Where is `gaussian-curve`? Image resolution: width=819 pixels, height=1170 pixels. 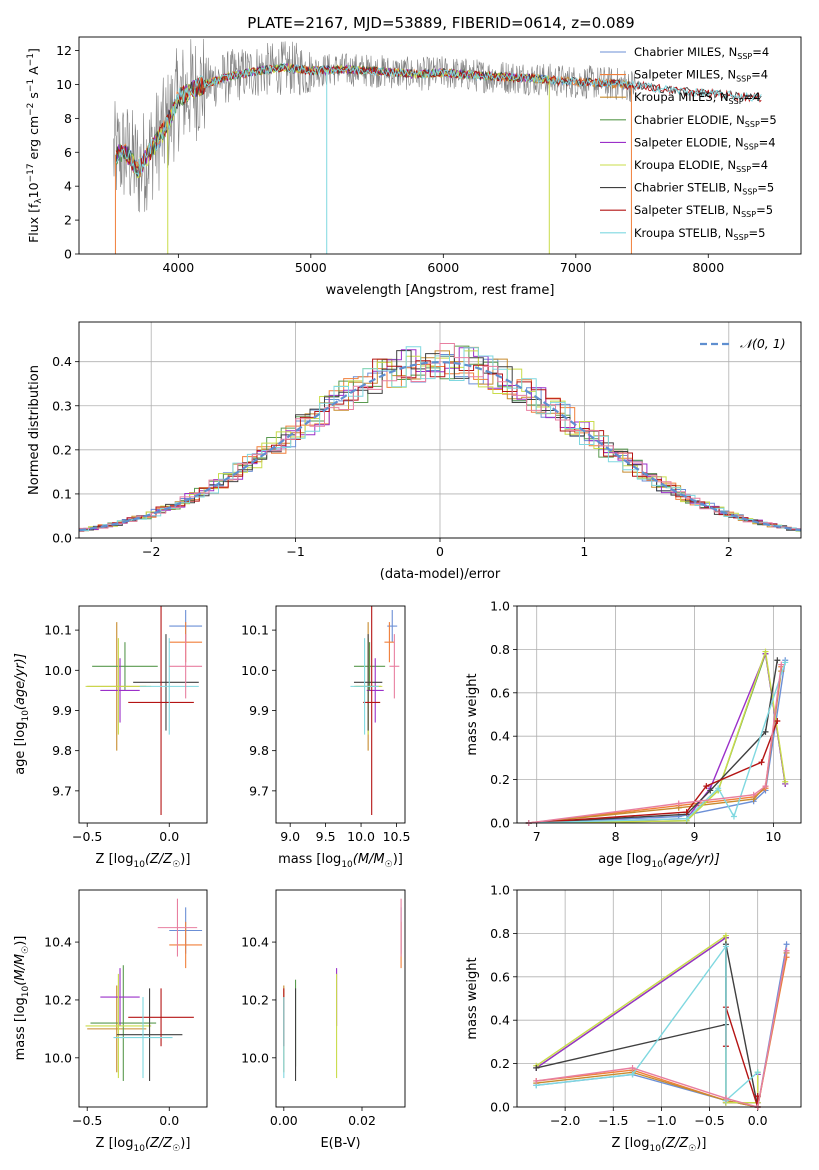 gaussian-curve is located at coordinates (440, 446).